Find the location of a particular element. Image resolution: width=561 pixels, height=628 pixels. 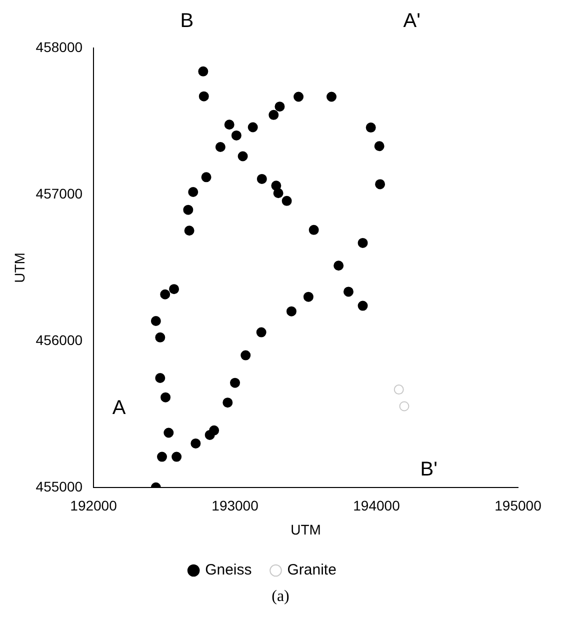

x-tick-label: 194000 is located at coordinates (376, 506).